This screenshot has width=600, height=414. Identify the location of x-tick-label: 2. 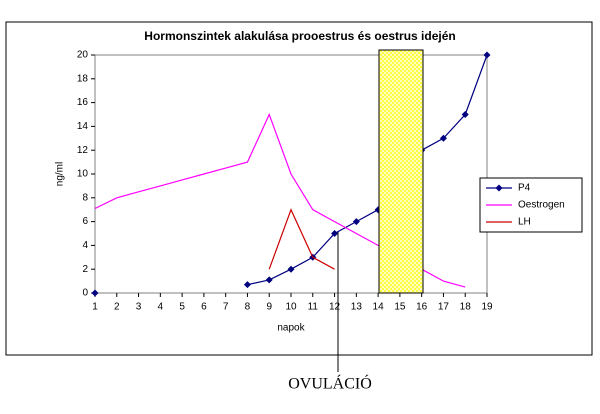
(117, 307).